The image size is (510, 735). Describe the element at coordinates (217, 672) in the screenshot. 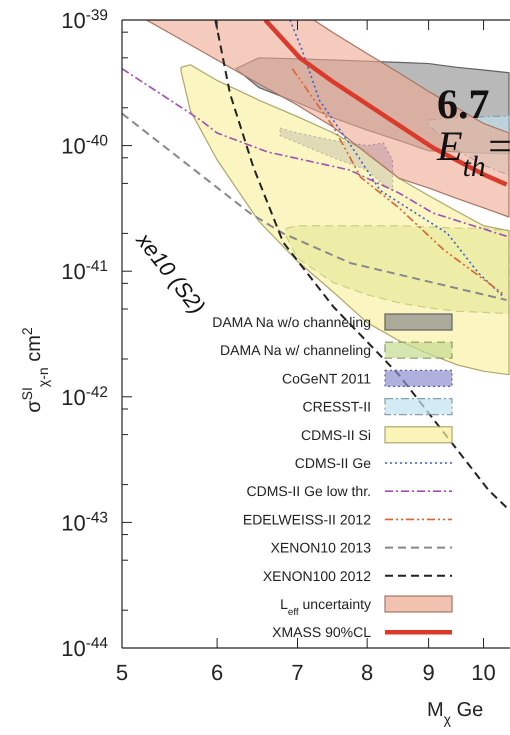

I see `x-tick-label: 6` at that location.